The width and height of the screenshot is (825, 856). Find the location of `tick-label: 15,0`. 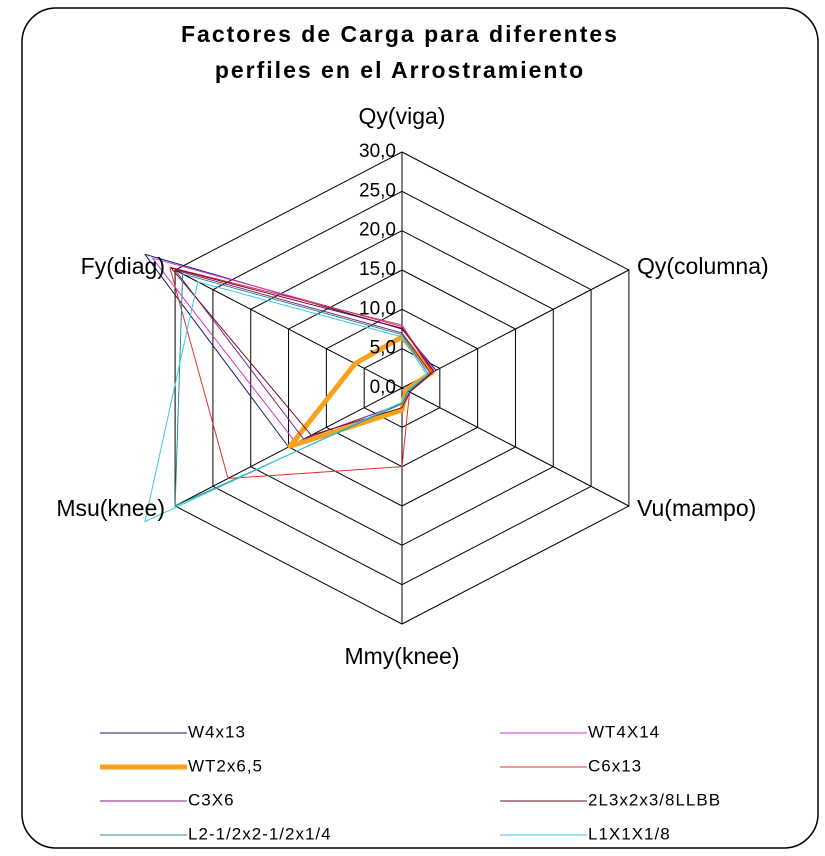

tick-label: 15,0 is located at coordinates (377, 269).